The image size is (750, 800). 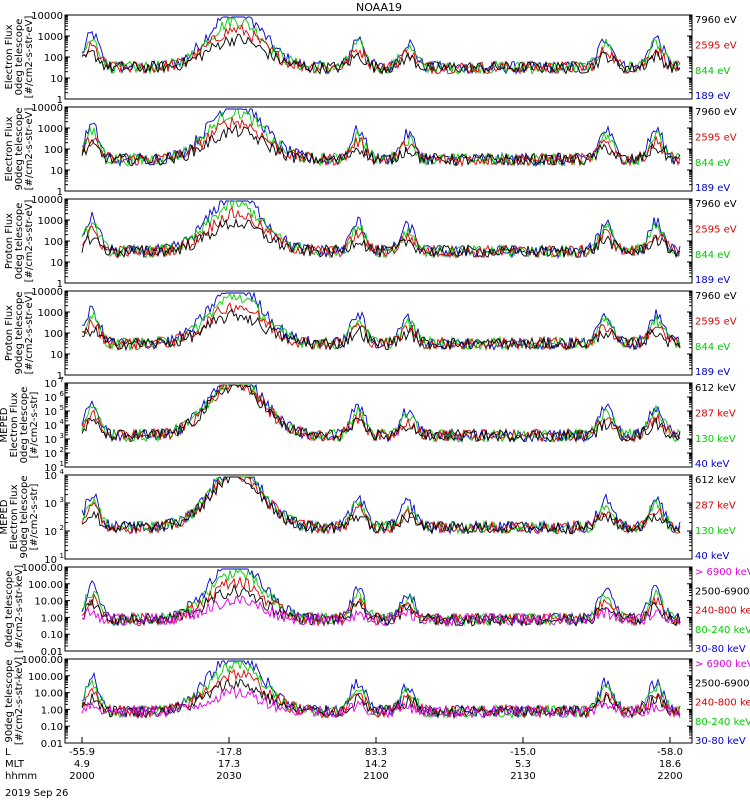 What do you see at coordinates (52, 710) in the screenshot?
I see `y-tick-label: 1.00` at bounding box center [52, 710].